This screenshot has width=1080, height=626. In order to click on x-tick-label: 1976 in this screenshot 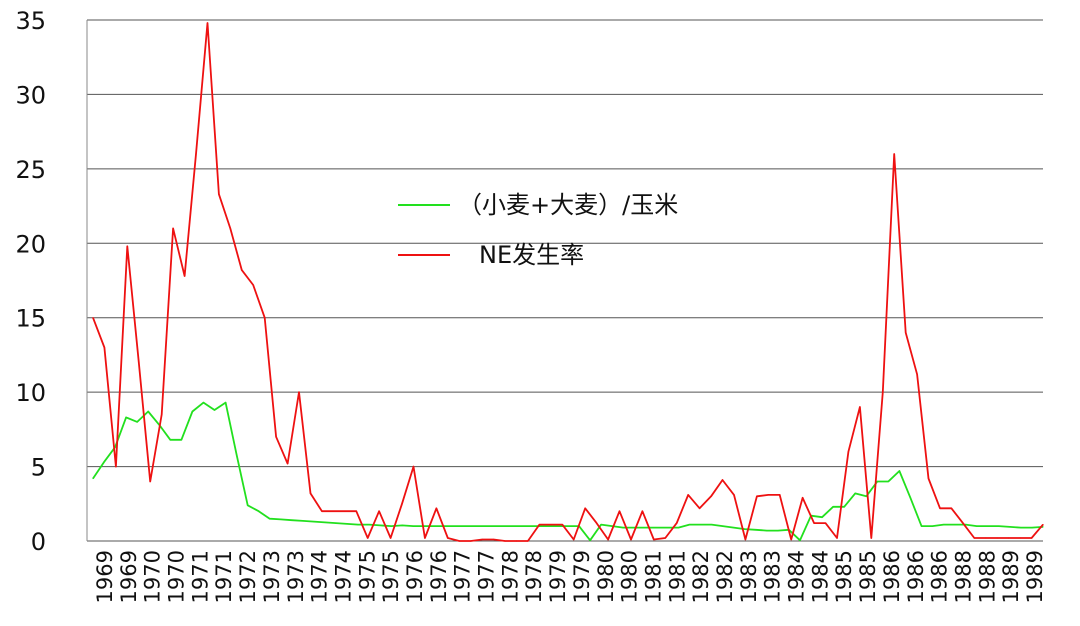, I will do `click(439, 576)`.